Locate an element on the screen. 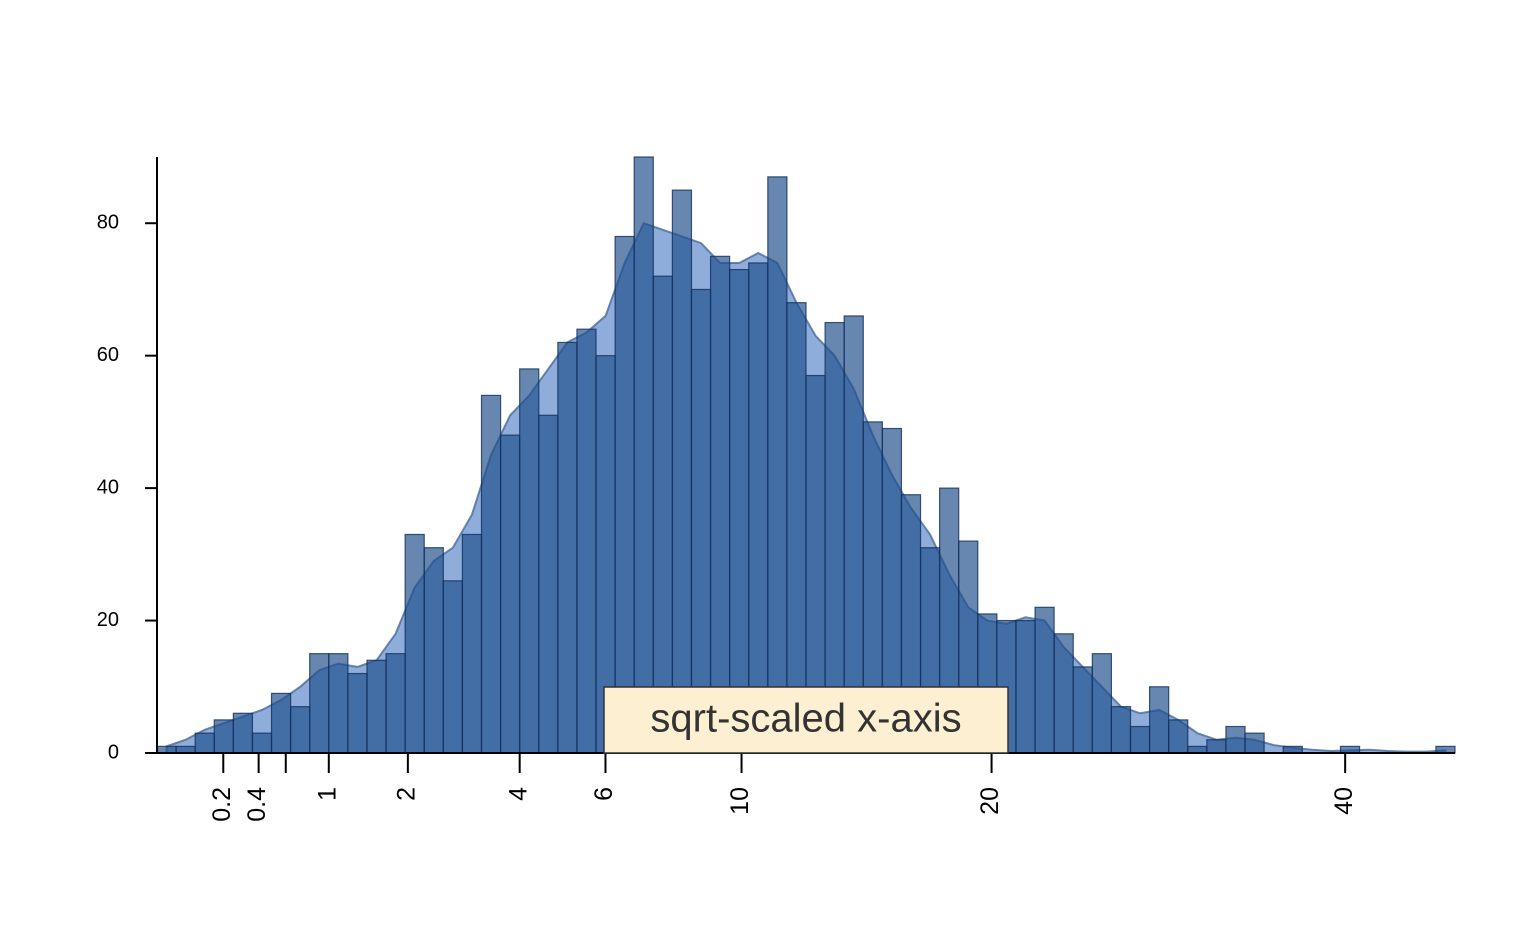  annotation-box is located at coordinates (806, 720).